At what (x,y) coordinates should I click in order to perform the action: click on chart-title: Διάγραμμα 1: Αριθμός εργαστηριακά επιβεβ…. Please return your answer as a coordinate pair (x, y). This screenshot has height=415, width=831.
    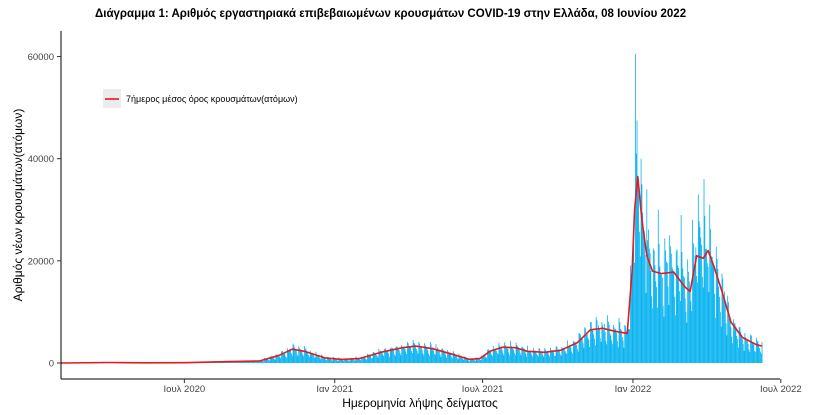
    Looking at the image, I should click on (390, 14).